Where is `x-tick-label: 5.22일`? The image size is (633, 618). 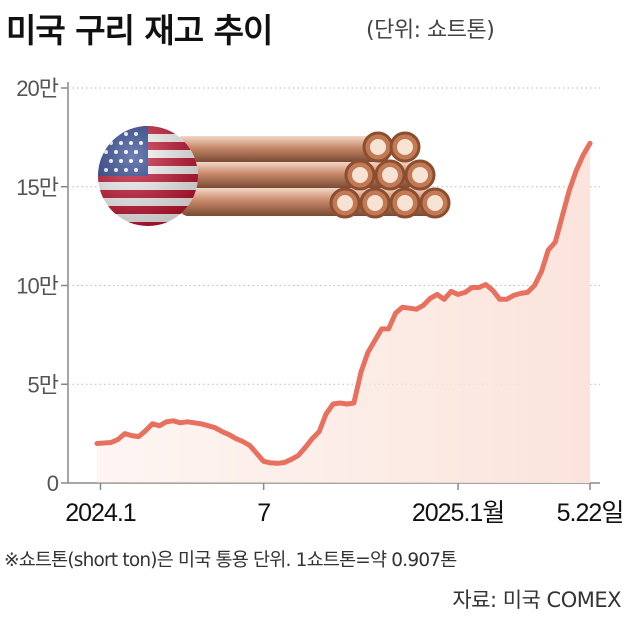
x-tick-label: 5.22일 is located at coordinates (590, 513).